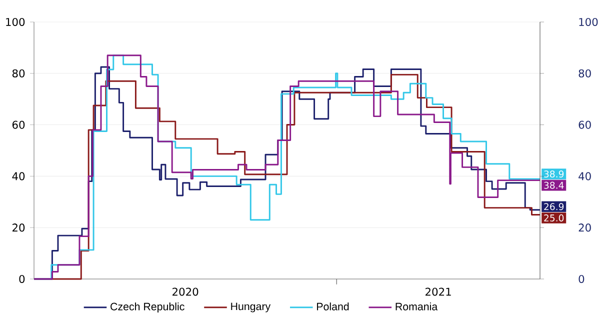 Image resolution: width=606 pixels, height=320 pixels. What do you see at coordinates (147, 307) in the screenshot?
I see `legend-label: Czech Republic` at bounding box center [147, 307].